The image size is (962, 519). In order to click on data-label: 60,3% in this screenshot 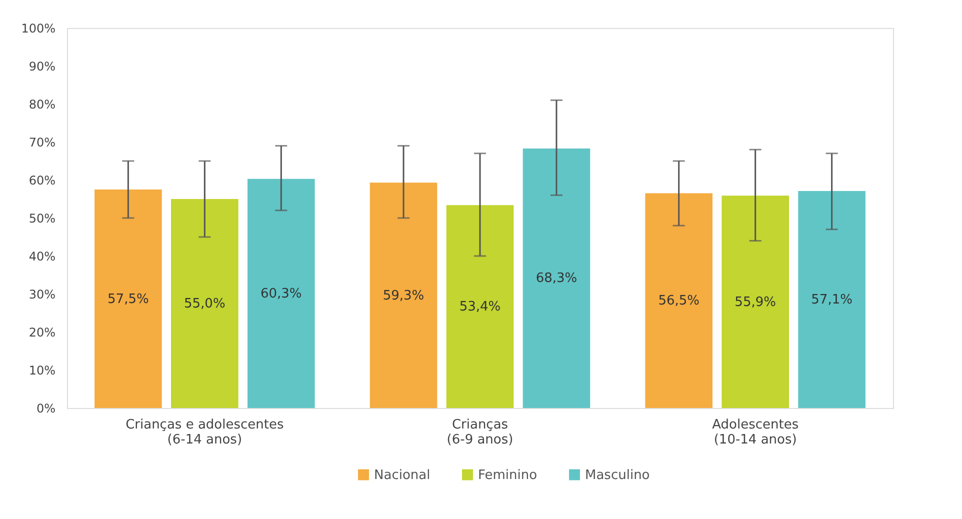, I will do `click(281, 294)`.